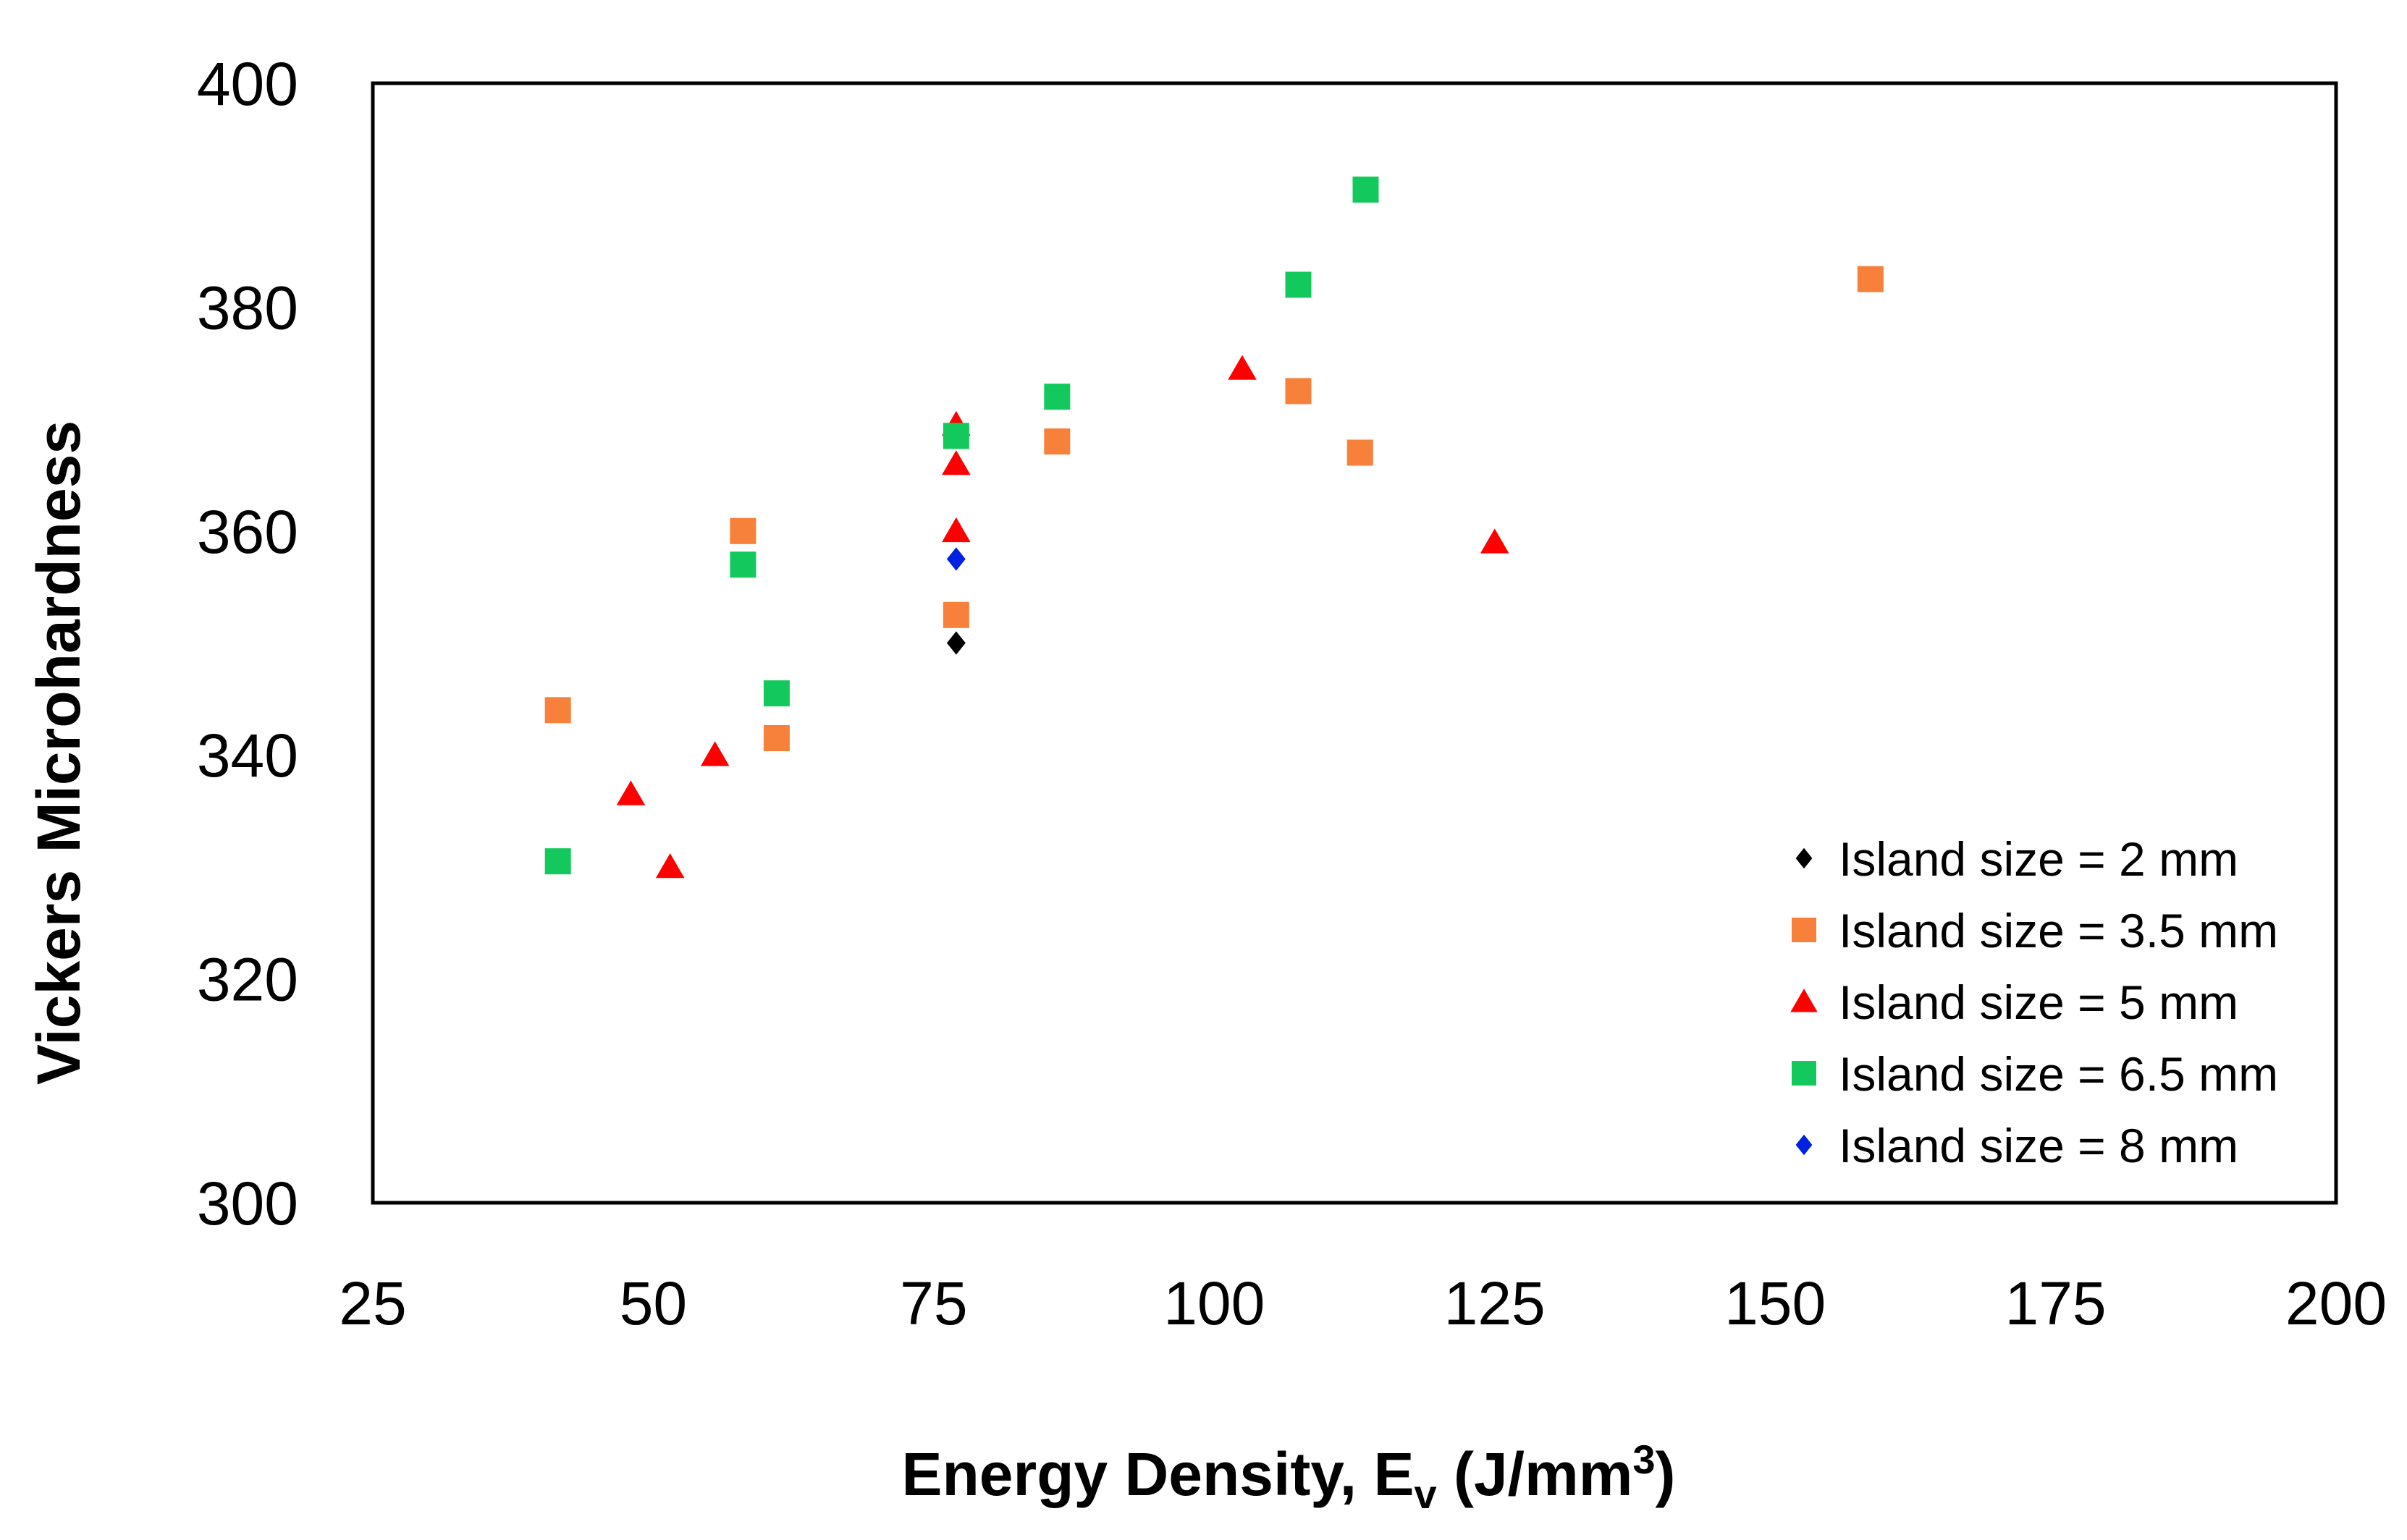 Image resolution: width=2407 pixels, height=1540 pixels. I want to click on x-tick-label: 150, so click(1775, 1303).